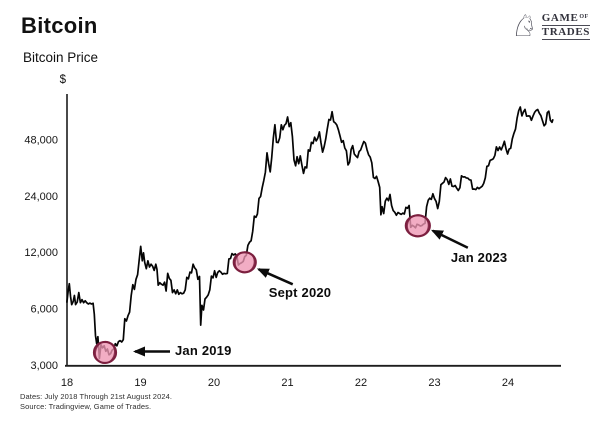 This screenshot has height=429, width=600. I want to click on y-axis-unit-label: $, so click(62, 80).